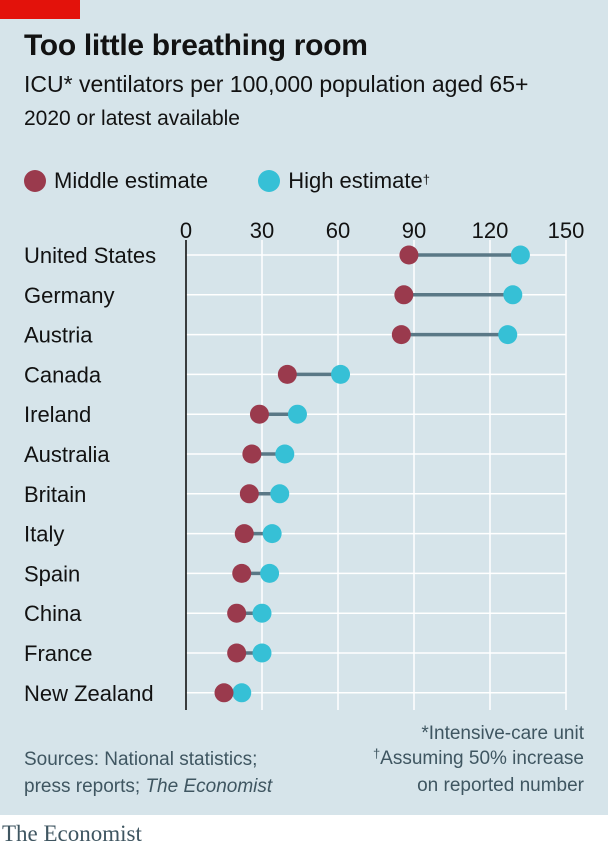 The width and height of the screenshot is (608, 853). I want to click on source-line1: Sources: National statistics;, so click(141, 759).